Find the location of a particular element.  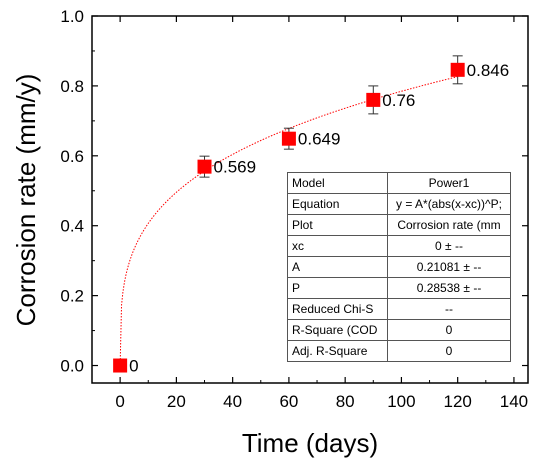

y-tick-label: 0.0 is located at coordinates (72, 366).